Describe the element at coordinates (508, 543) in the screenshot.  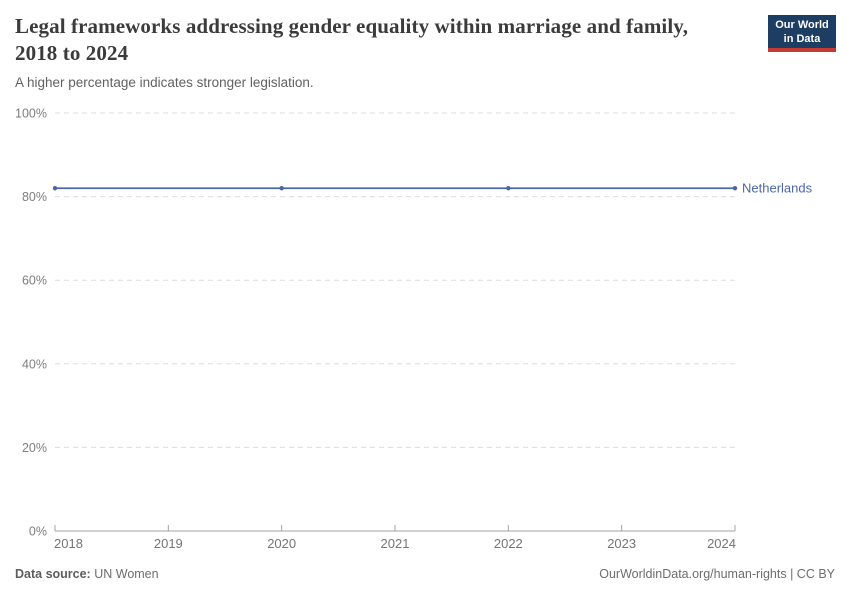
I see `x-tick-label-2022: 2022` at that location.